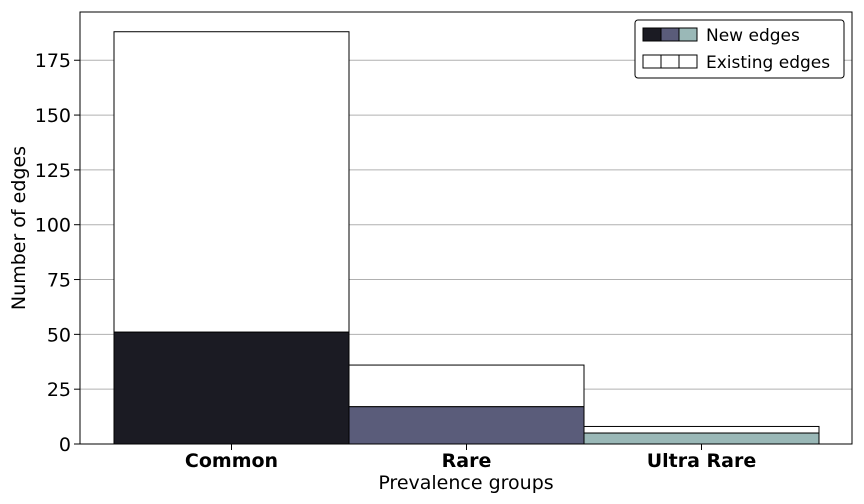 The height and width of the screenshot is (504, 864). I want to click on legend-swatch-new-edges, so click(670, 34).